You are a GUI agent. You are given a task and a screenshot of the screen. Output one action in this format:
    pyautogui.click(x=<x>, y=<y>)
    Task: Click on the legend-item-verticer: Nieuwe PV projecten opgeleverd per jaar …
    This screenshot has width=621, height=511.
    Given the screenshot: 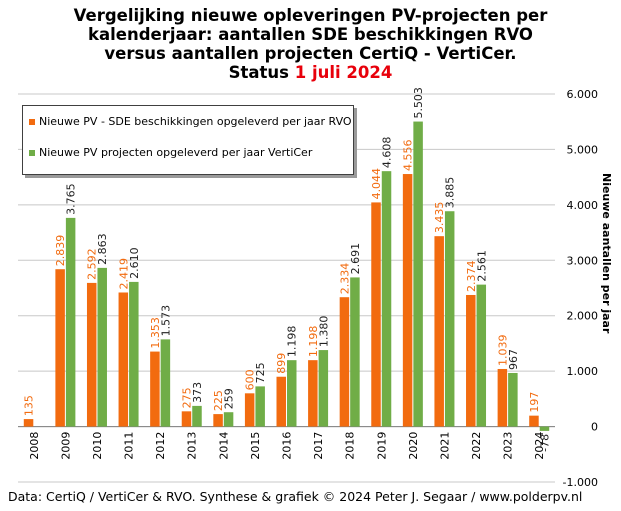 What is the action you would take?
    pyautogui.click(x=170, y=152)
    